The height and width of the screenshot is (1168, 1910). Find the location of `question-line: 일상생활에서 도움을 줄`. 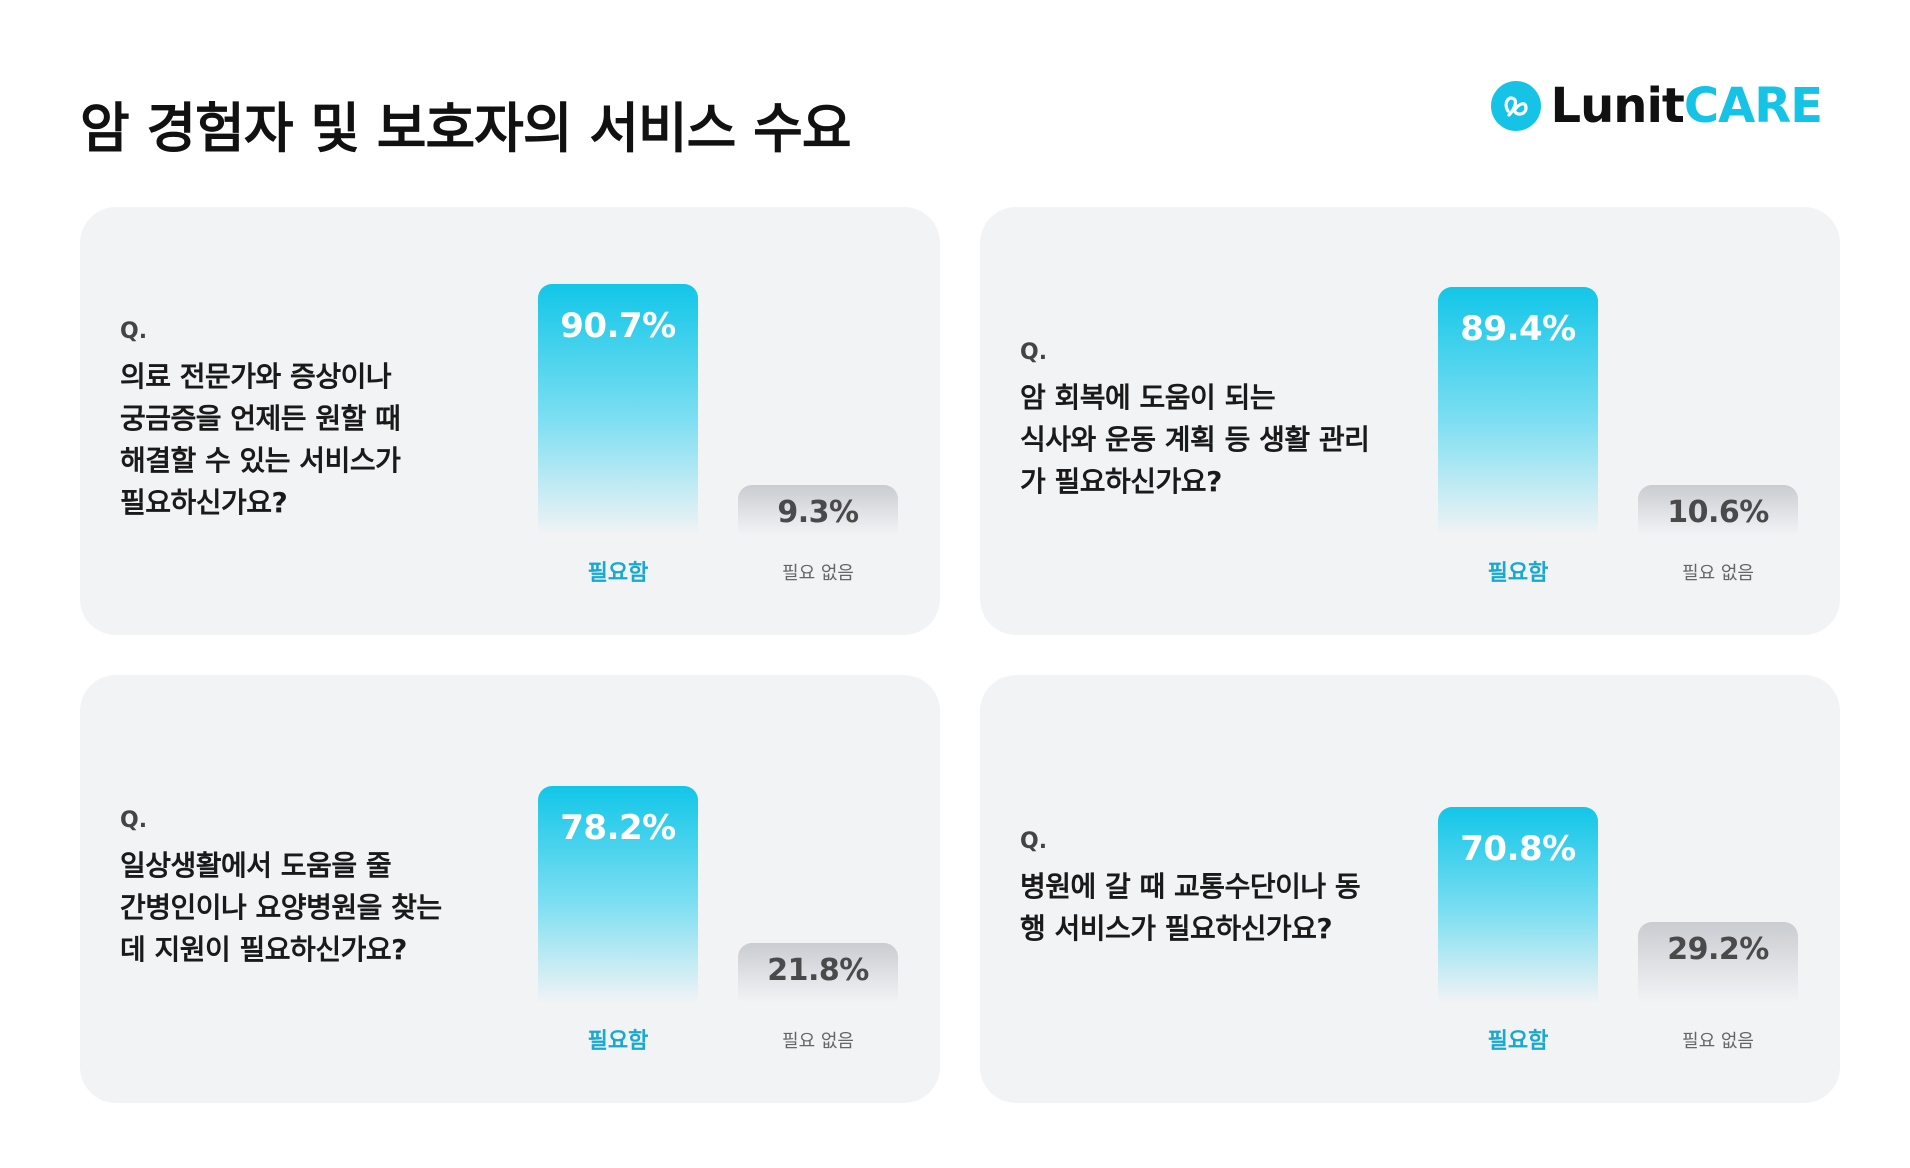

question-line: 일상생활에서 도움을 줄 is located at coordinates (256, 865).